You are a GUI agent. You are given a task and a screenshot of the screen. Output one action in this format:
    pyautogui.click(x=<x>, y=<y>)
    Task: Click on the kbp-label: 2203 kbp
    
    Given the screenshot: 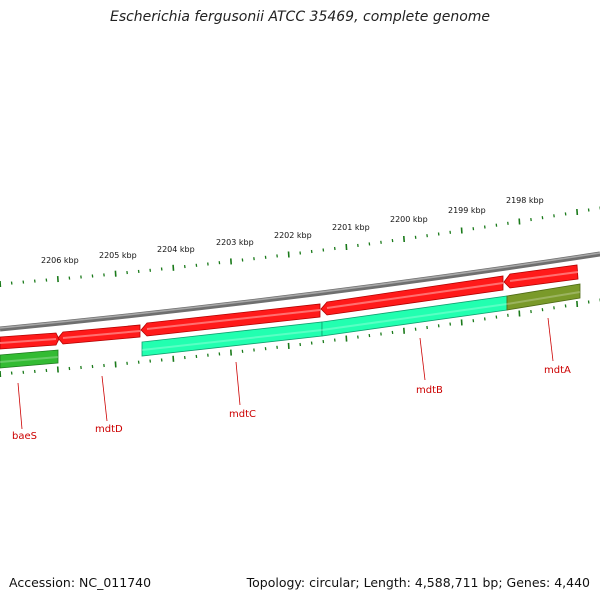 What is the action you would take?
    pyautogui.click(x=235, y=242)
    